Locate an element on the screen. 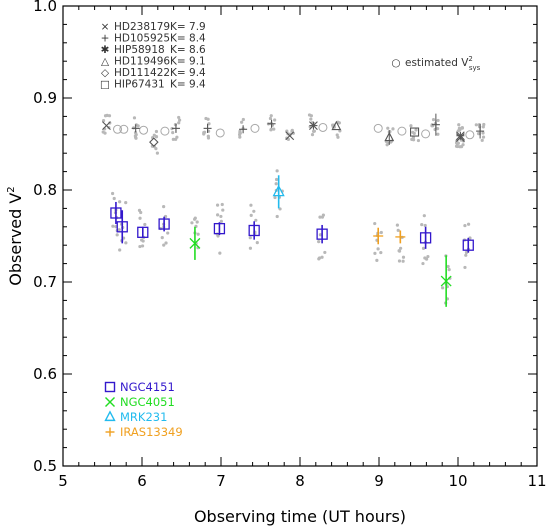 This screenshot has height=527, width=546. estimated-legend-sub: sys is located at coordinates (475, 68).